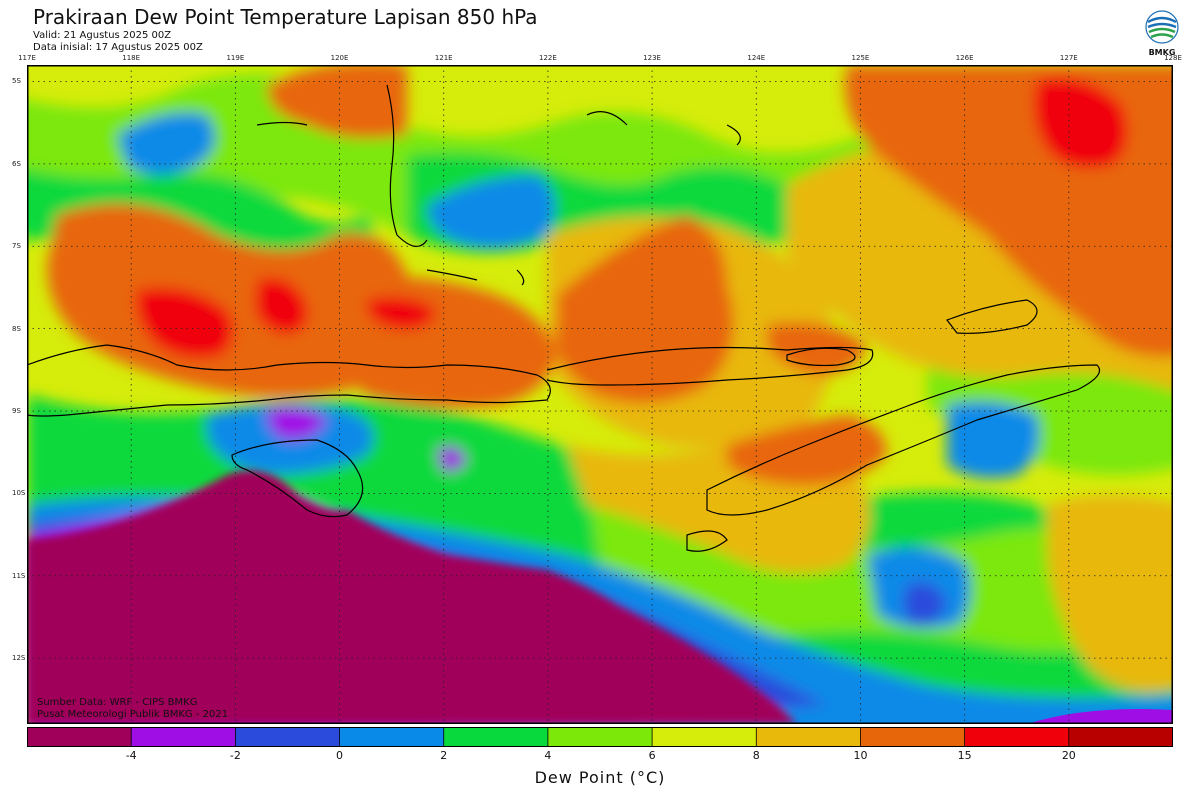 This screenshot has width=1200, height=800. I want to click on blue-region-north, so click(491, 212).